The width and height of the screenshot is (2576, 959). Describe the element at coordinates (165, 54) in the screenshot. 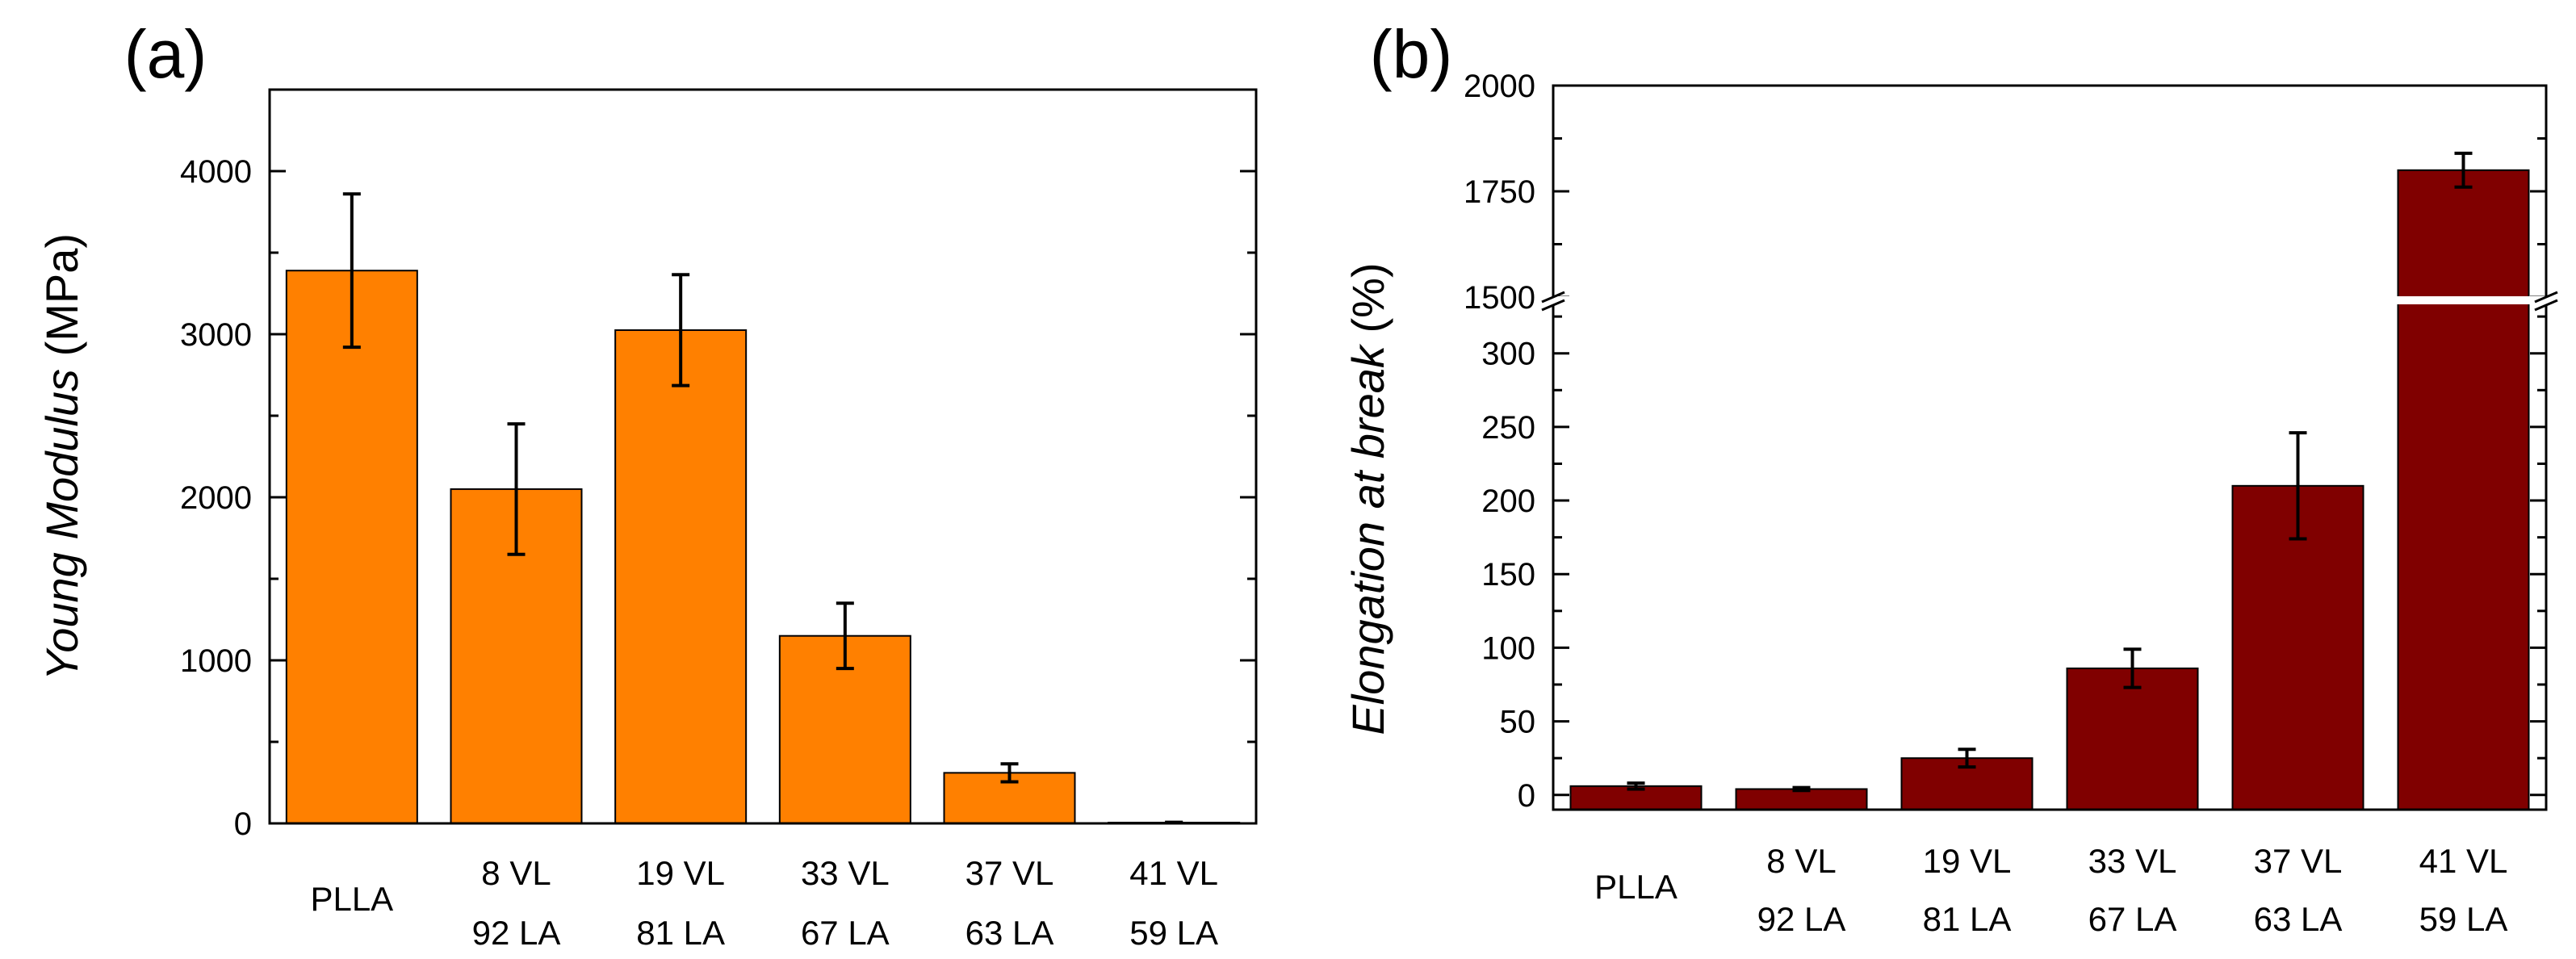

I see `panel-label: (a)` at that location.